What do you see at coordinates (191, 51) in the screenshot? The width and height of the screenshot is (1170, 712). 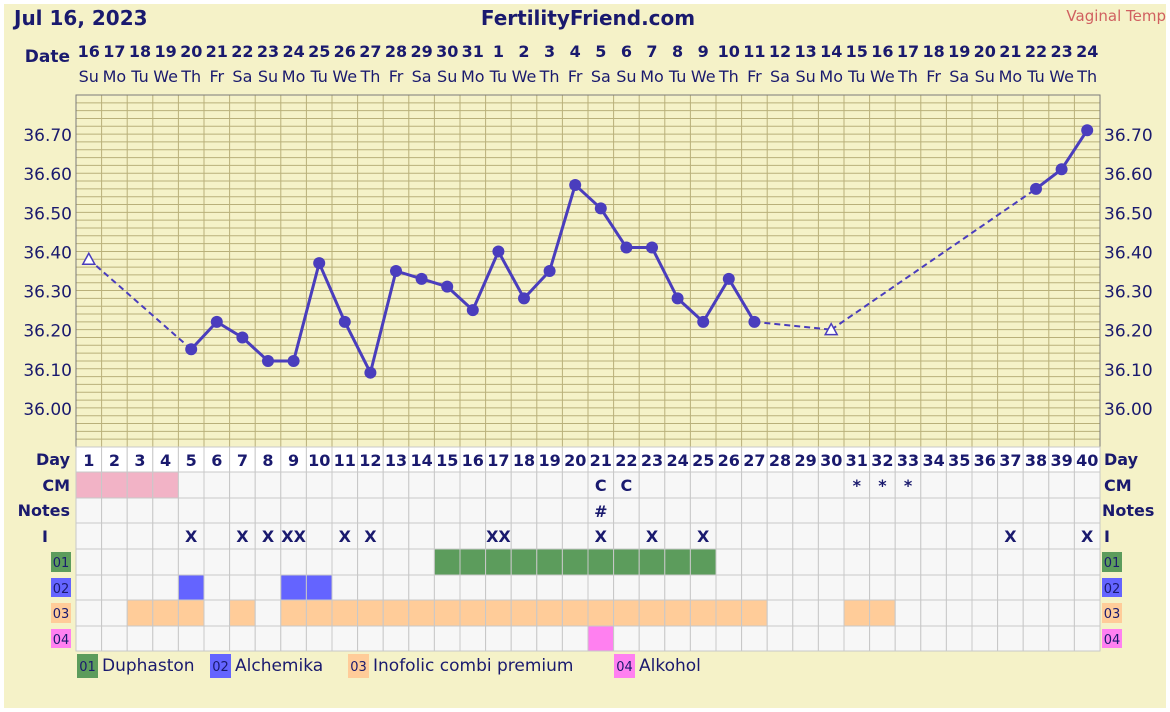 I see `date-label: 20` at bounding box center [191, 51].